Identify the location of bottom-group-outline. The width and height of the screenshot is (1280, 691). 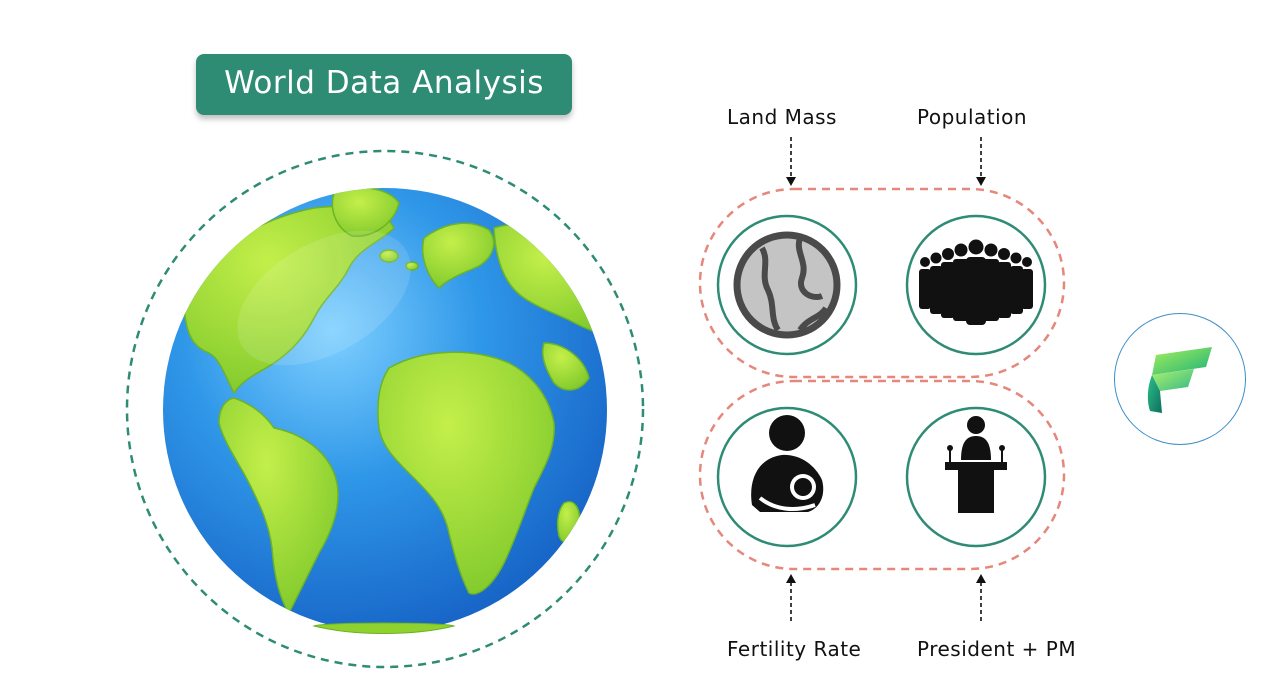
(882, 475).